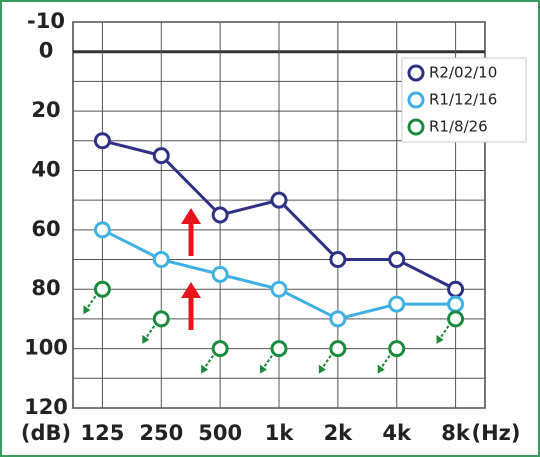  What do you see at coordinates (161, 433) in the screenshot?
I see `x-tick-label: 250` at bounding box center [161, 433].